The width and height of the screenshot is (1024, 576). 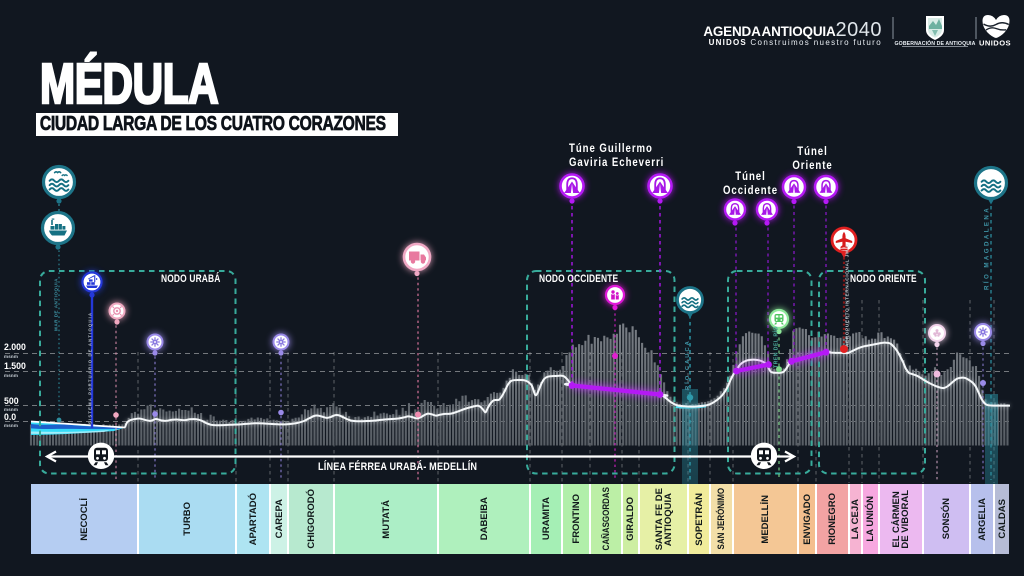 What do you see at coordinates (776, 347) in the screenshot?
I see `svg-text: TREN DEL RÍO` at bounding box center [776, 347].